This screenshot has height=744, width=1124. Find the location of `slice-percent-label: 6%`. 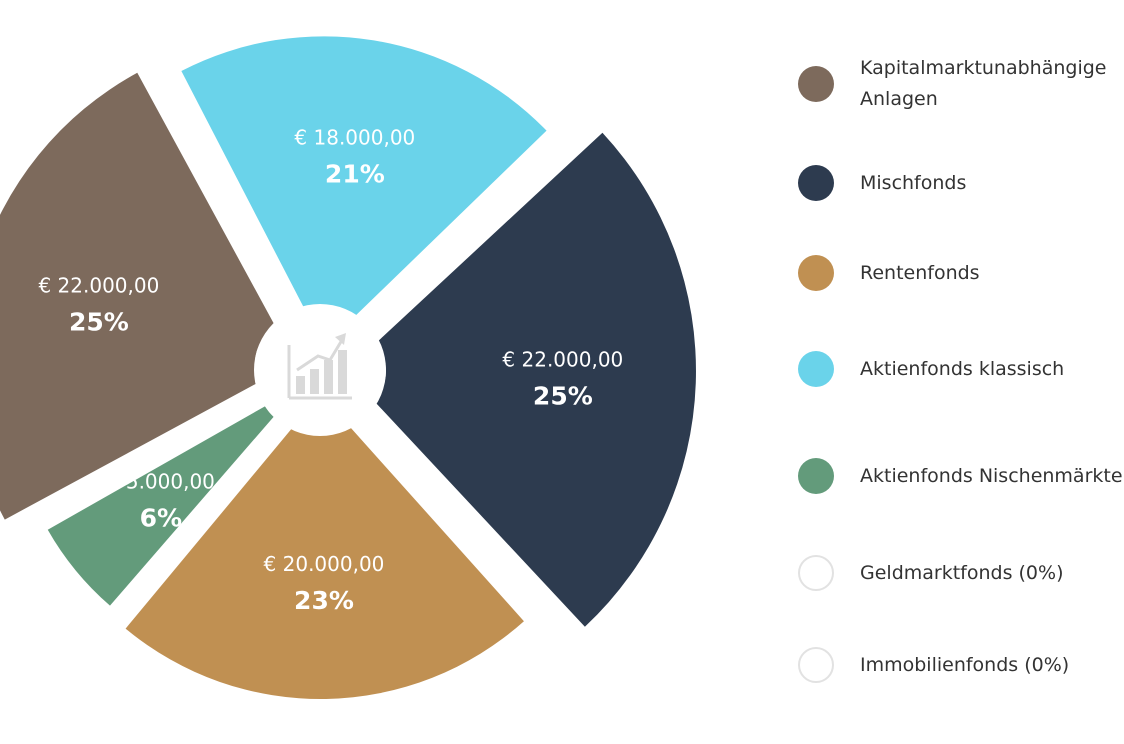

slice-percent-label: 6% is located at coordinates (161, 517).